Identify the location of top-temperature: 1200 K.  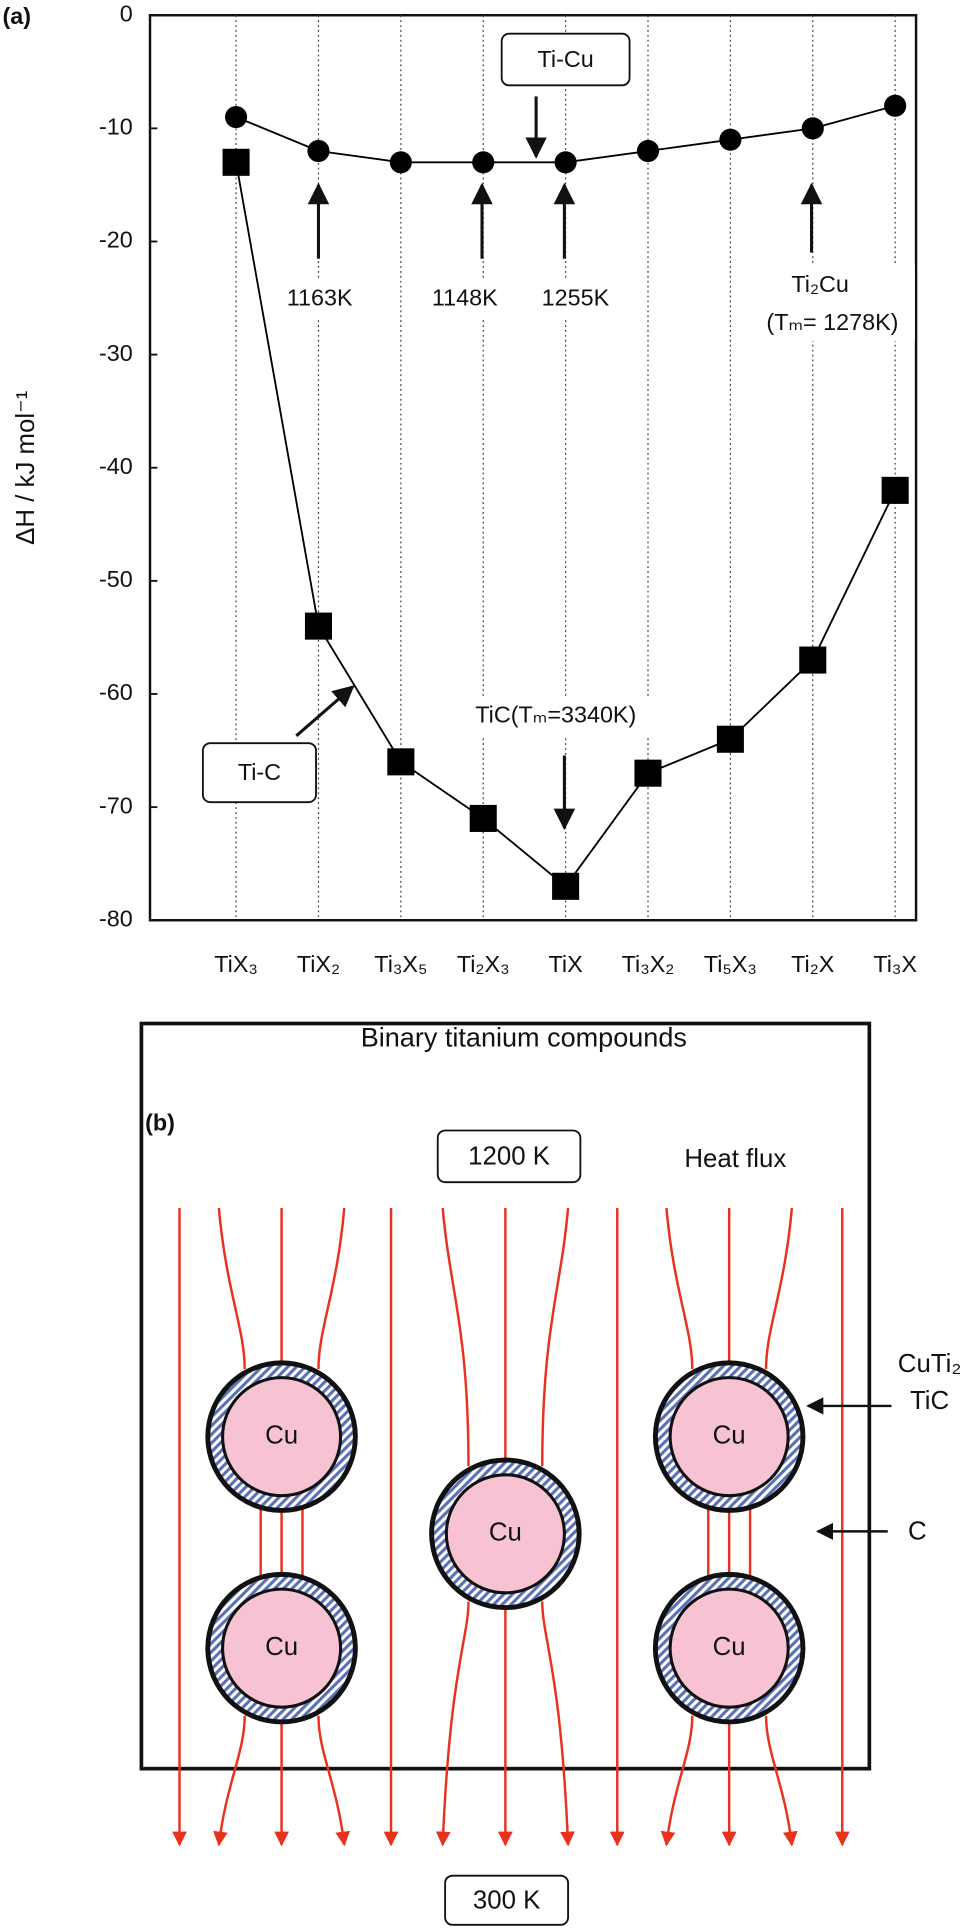
(509, 1156).